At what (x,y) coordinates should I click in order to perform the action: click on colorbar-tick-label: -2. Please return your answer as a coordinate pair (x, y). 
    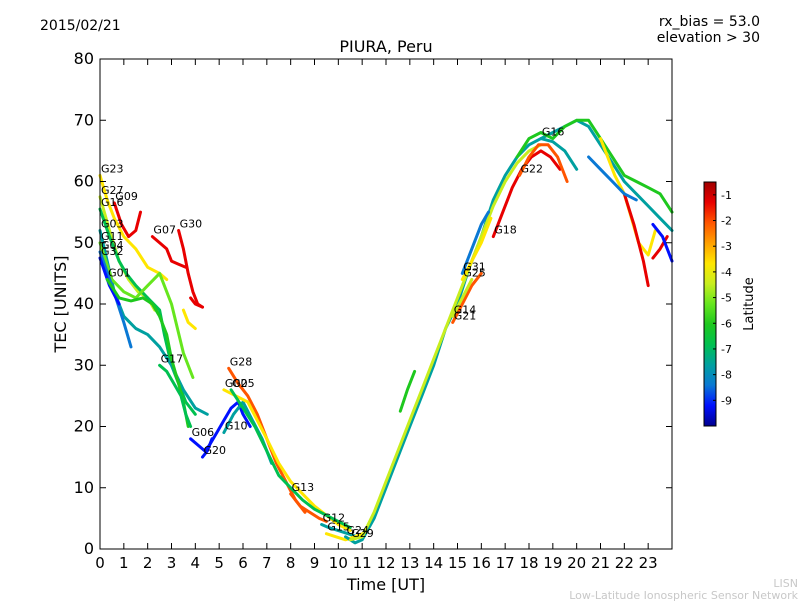
    Looking at the image, I should click on (726, 221).